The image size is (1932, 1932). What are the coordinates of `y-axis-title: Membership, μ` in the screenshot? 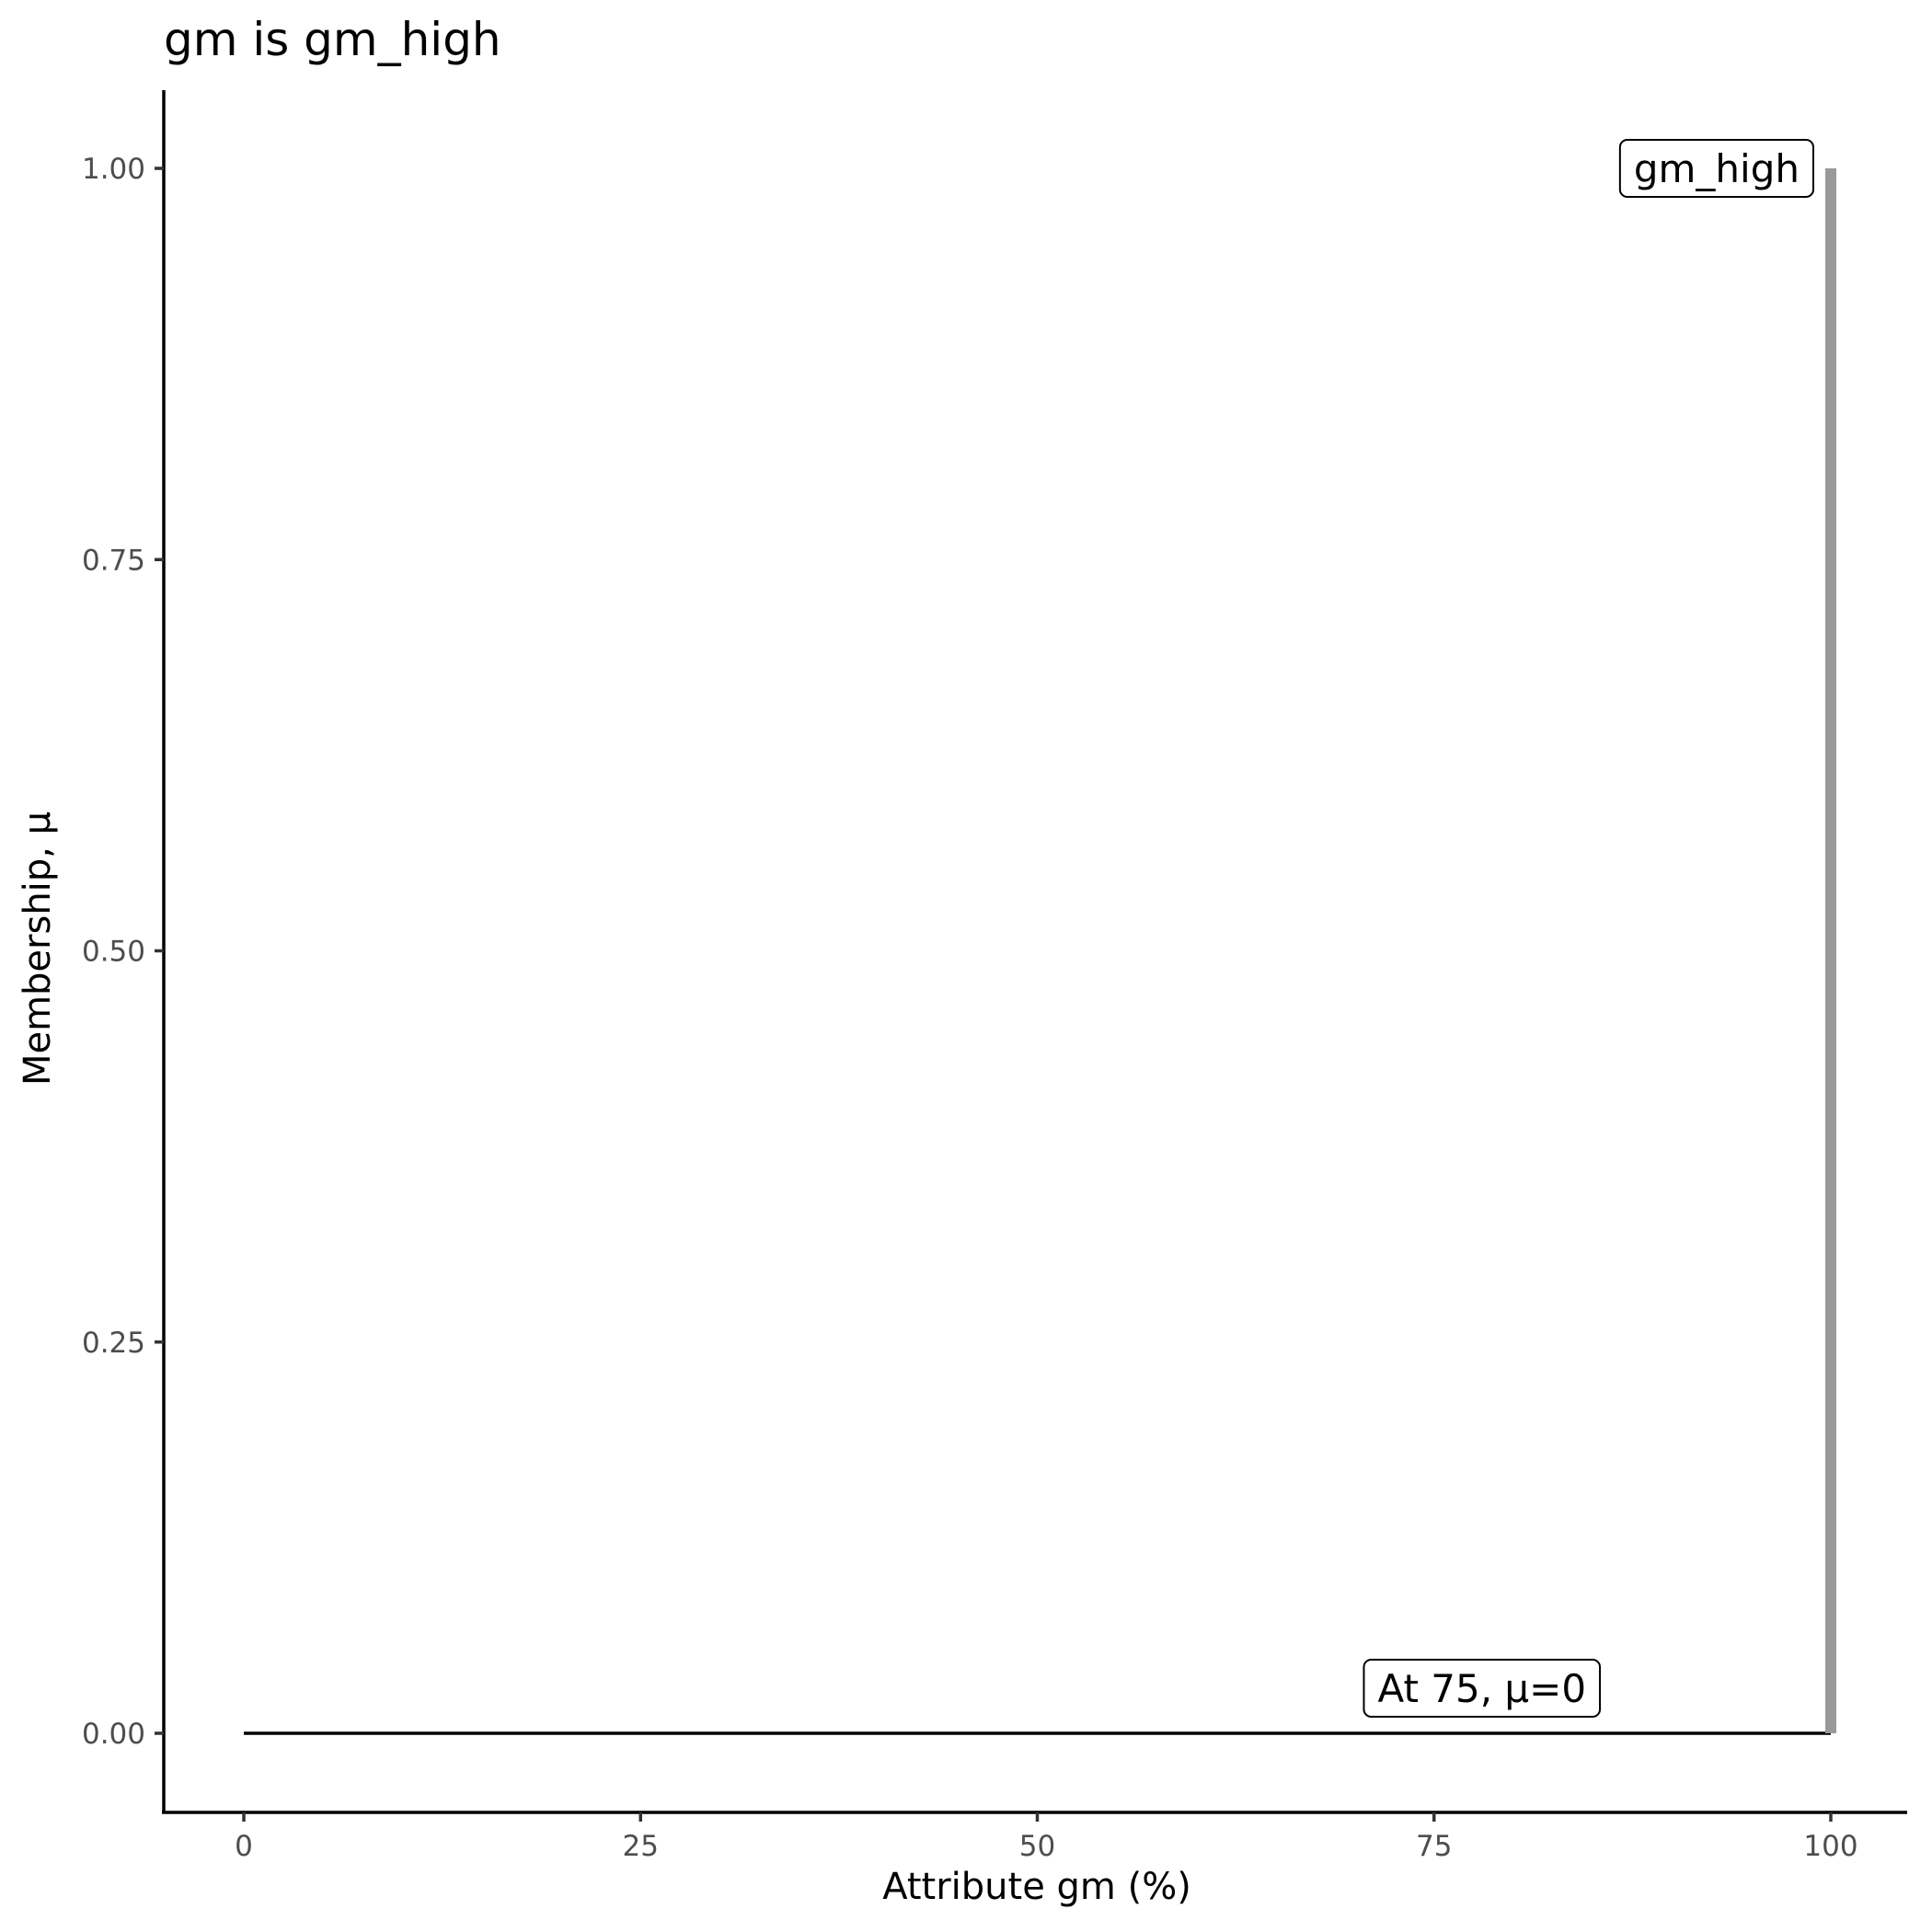 It's located at (38, 949).